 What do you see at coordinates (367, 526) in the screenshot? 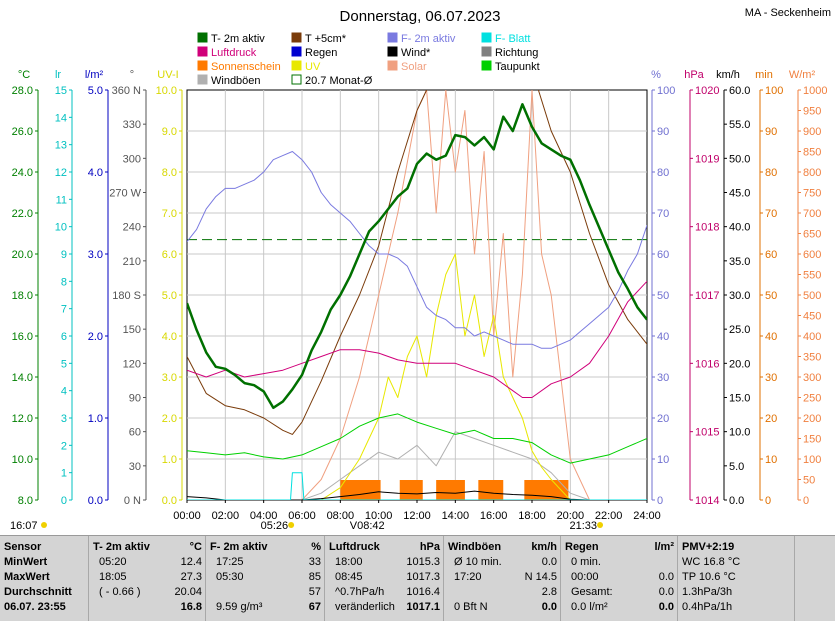
I see `solar-noon-label: V08:42` at bounding box center [367, 526].